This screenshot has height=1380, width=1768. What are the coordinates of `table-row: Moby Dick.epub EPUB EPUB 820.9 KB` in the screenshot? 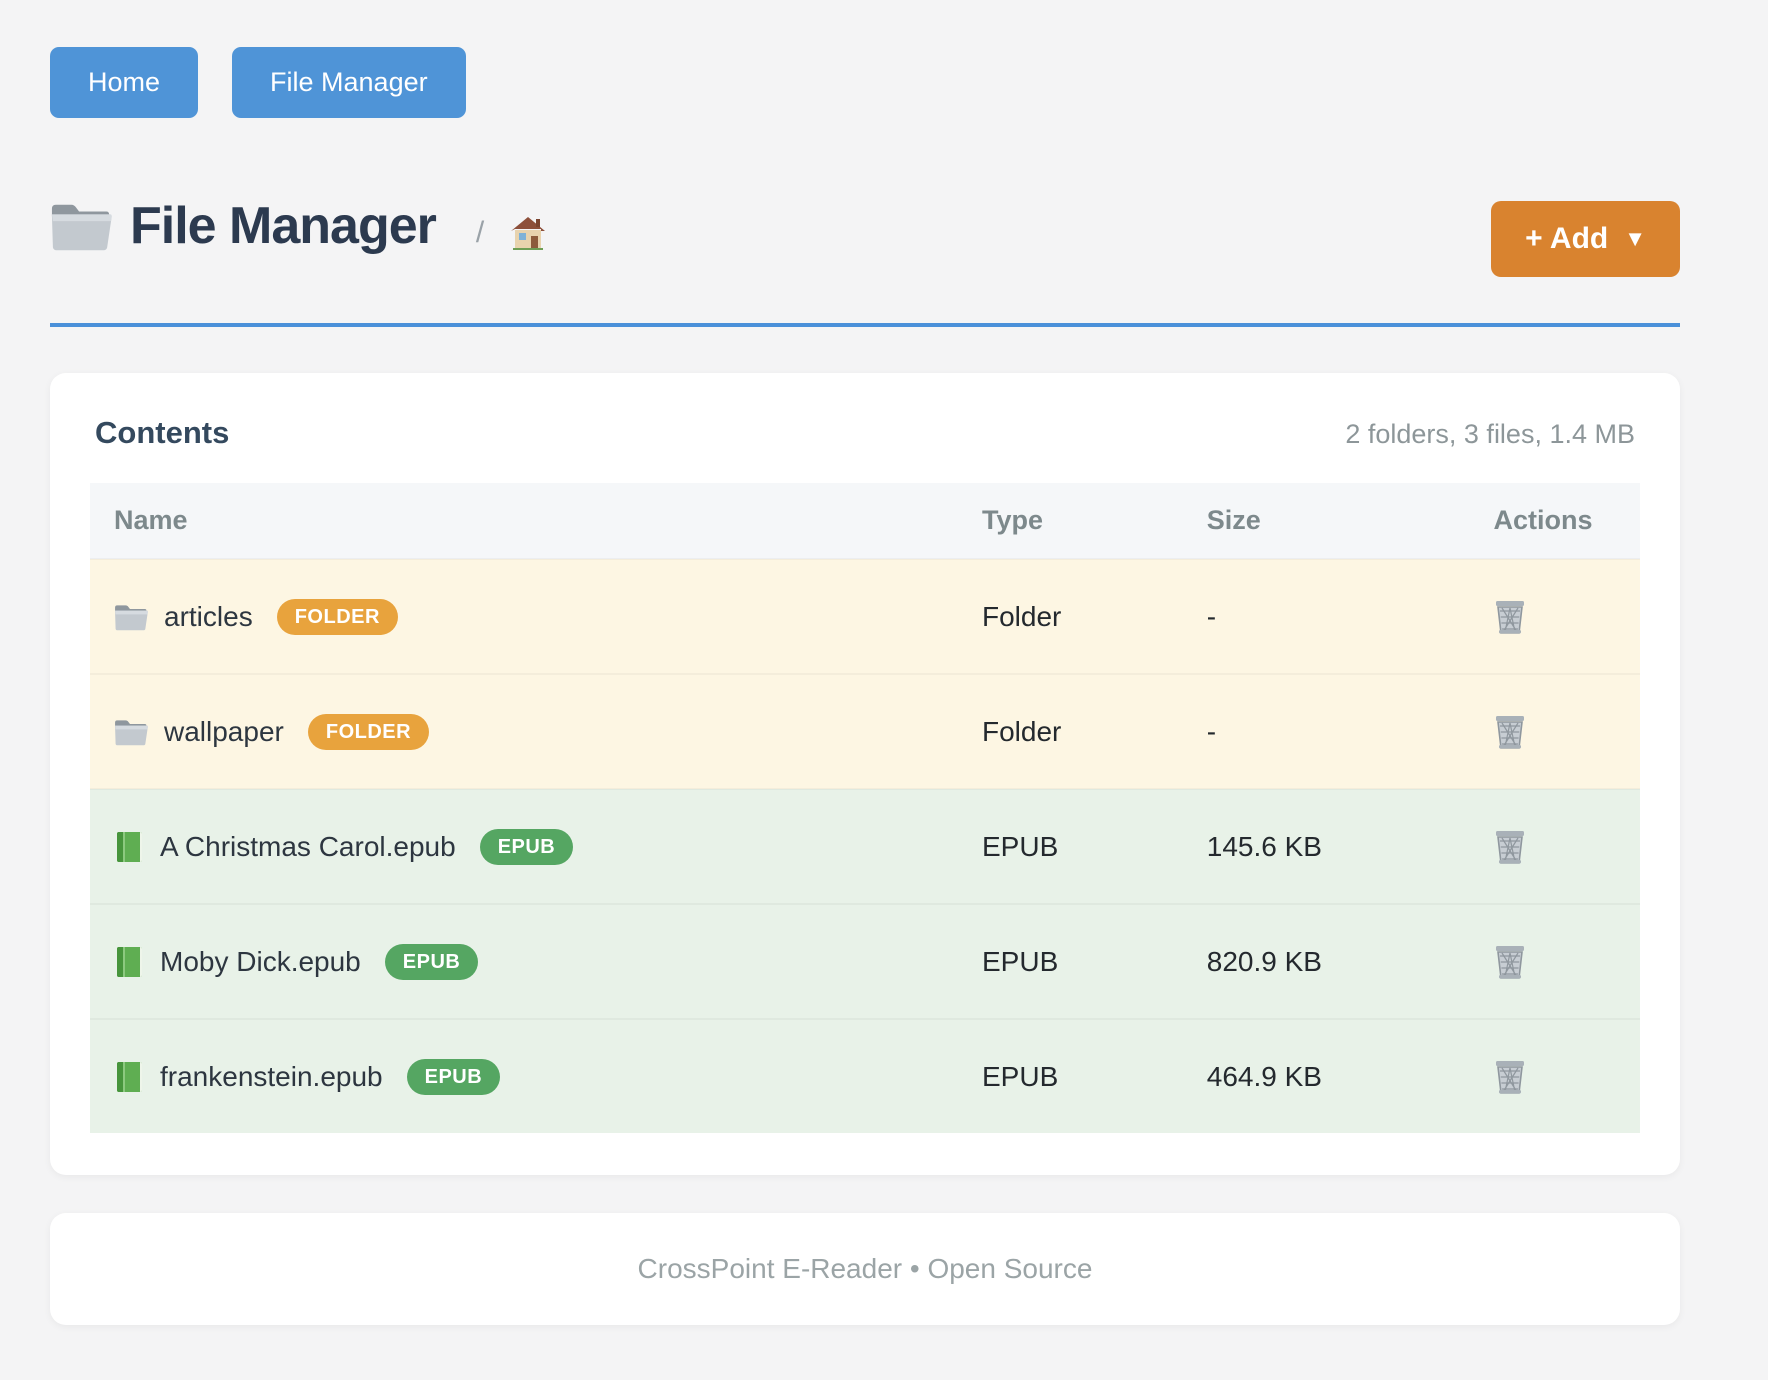 It's located at (865, 961).